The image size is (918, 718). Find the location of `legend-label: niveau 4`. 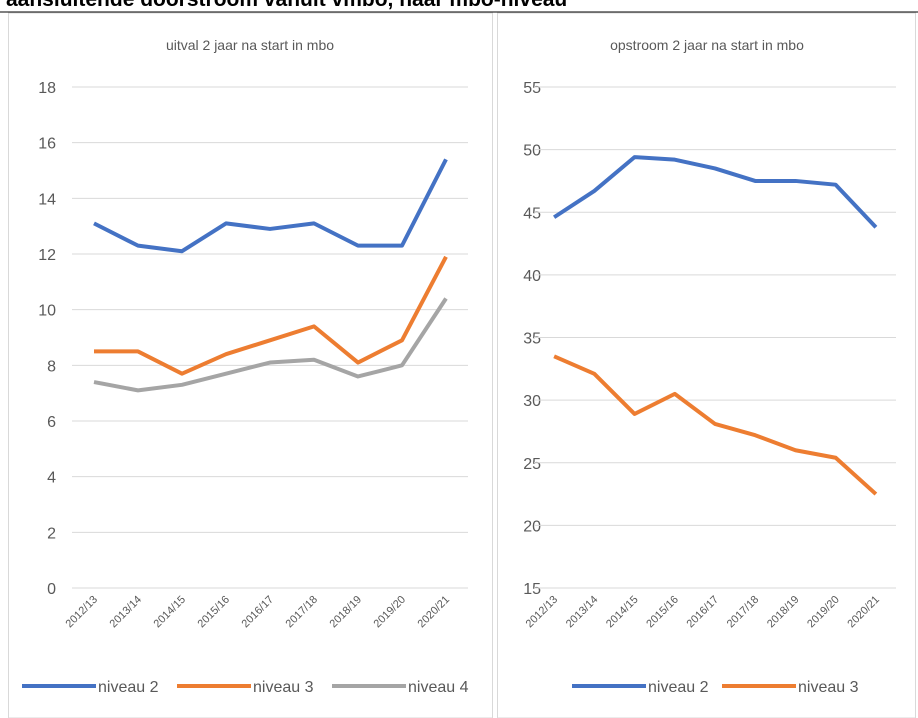

legend-label: niveau 4 is located at coordinates (438, 687).